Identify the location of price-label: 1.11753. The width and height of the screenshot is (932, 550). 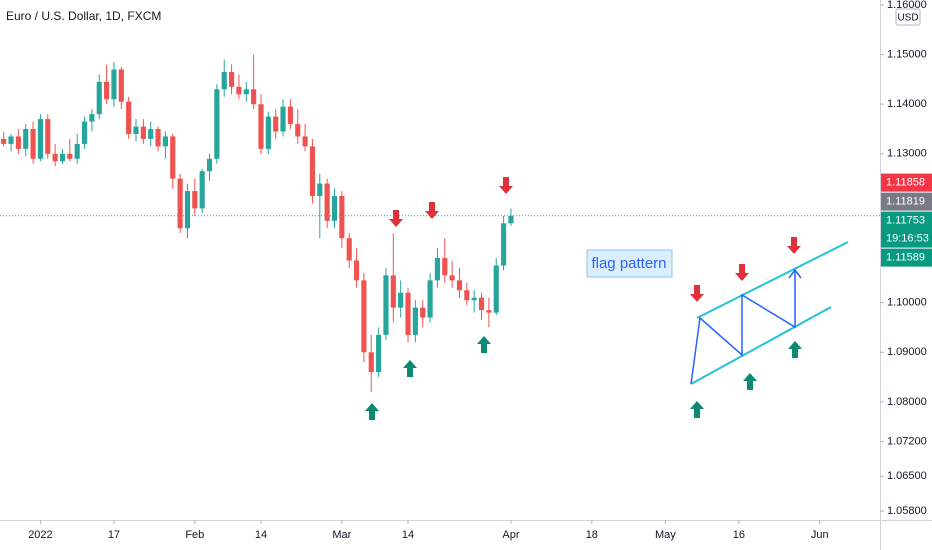
(905, 221).